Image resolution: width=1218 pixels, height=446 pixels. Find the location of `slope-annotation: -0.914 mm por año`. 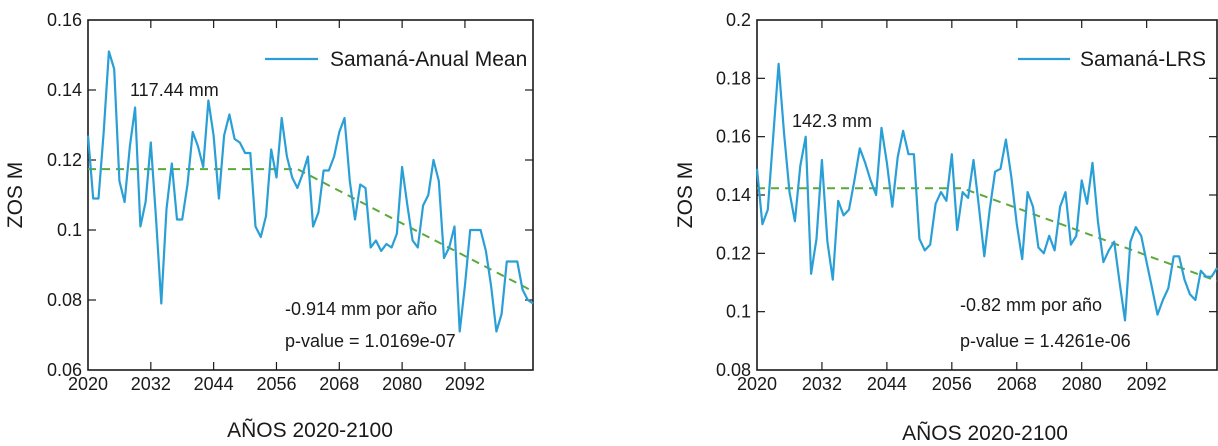

slope-annotation: -0.914 mm por año is located at coordinates (361, 309).